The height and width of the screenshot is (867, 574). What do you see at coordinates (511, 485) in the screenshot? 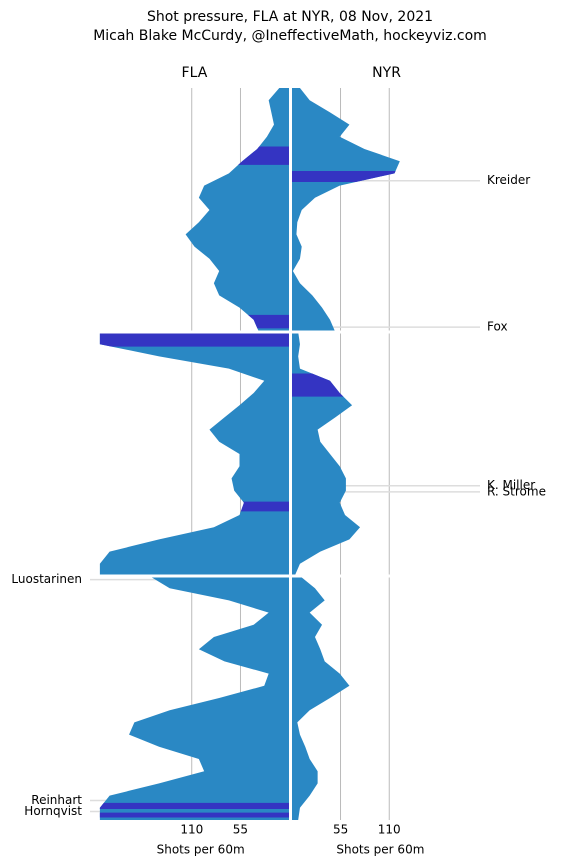
I see `goal-label: K. Miller` at bounding box center [511, 485].